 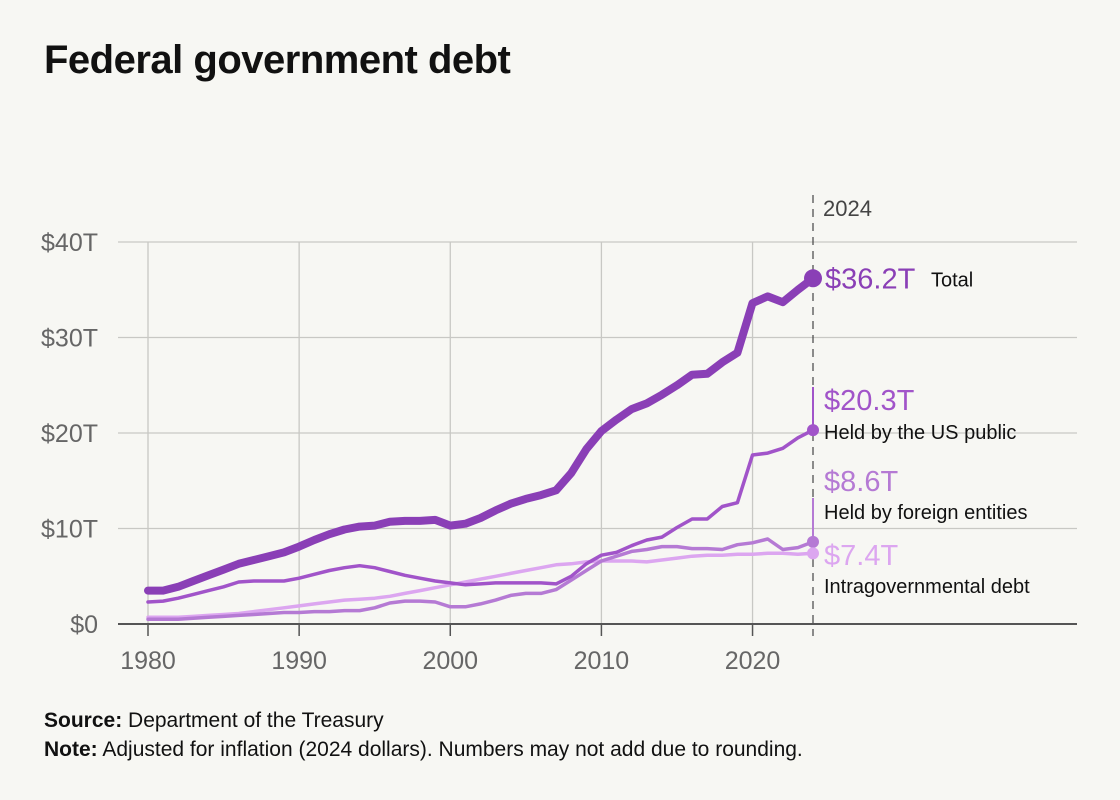 What do you see at coordinates (920, 433) in the screenshot?
I see `series-name-public: Held by the US public` at bounding box center [920, 433].